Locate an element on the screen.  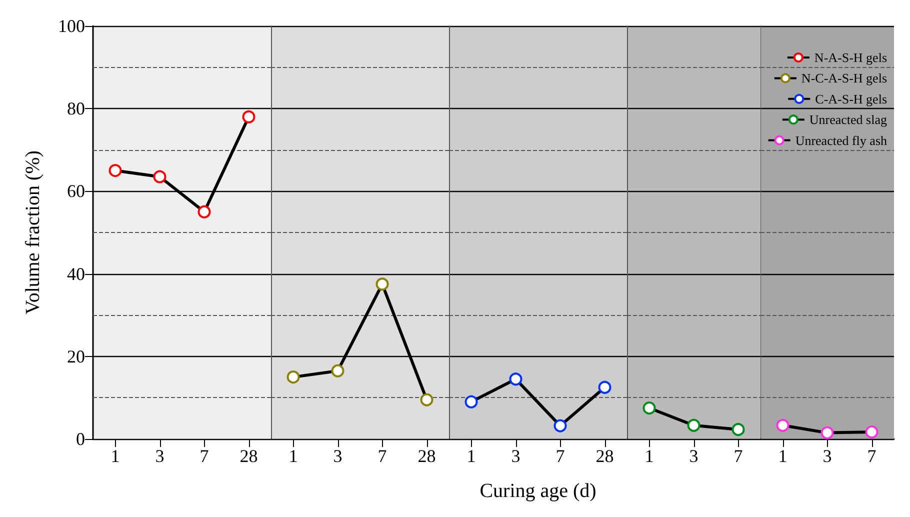
y-tick-label: 60 is located at coordinates (76, 191).